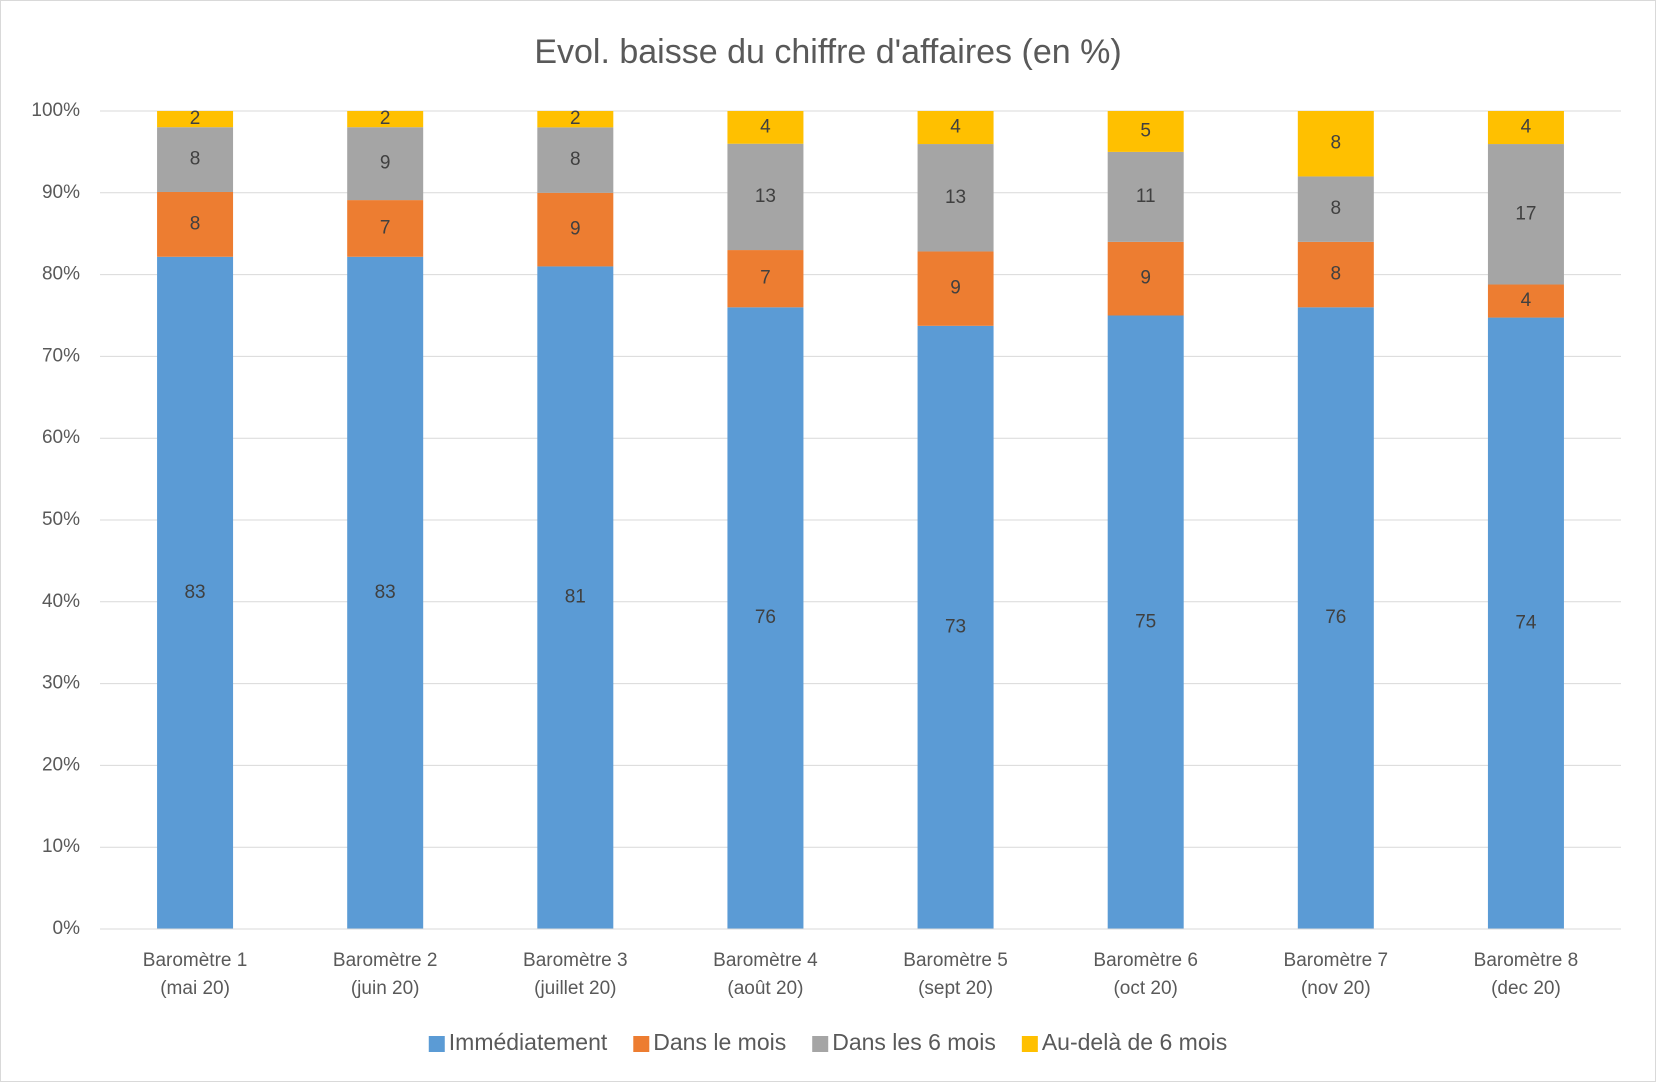 The image size is (1656, 1082). Describe the element at coordinates (955, 960) in the screenshot. I see `x-tick-label: Baromètre 5` at that location.